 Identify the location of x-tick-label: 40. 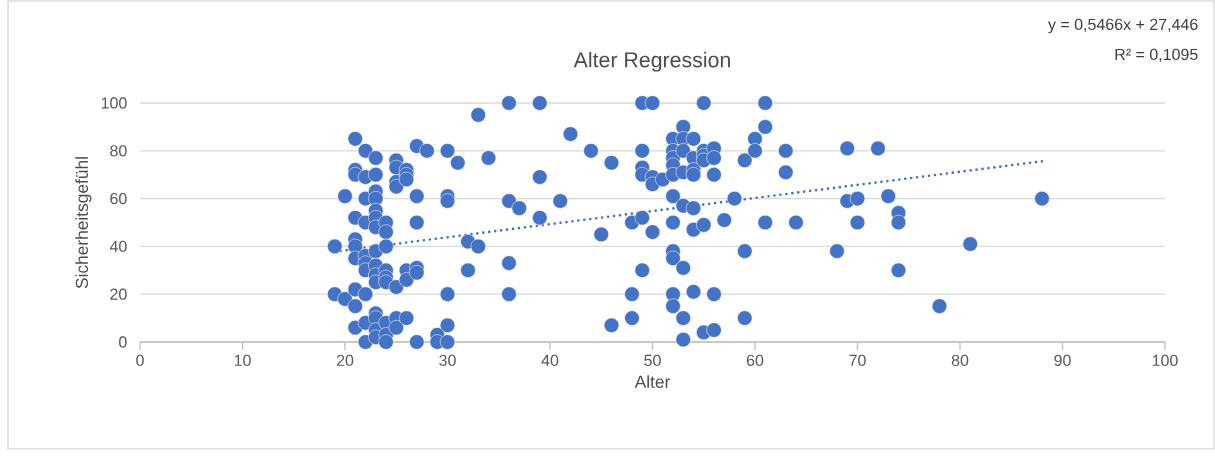
(550, 360).